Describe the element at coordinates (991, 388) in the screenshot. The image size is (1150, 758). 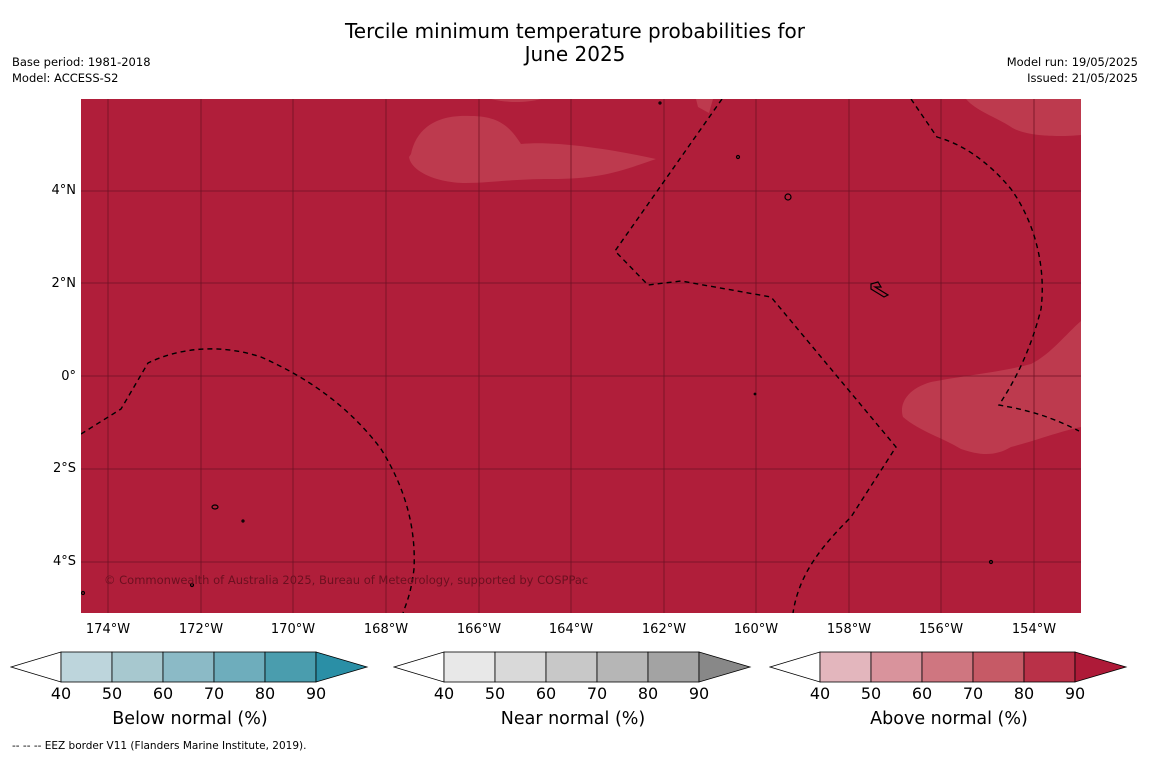
I see `lighter-patch-equator-east` at that location.